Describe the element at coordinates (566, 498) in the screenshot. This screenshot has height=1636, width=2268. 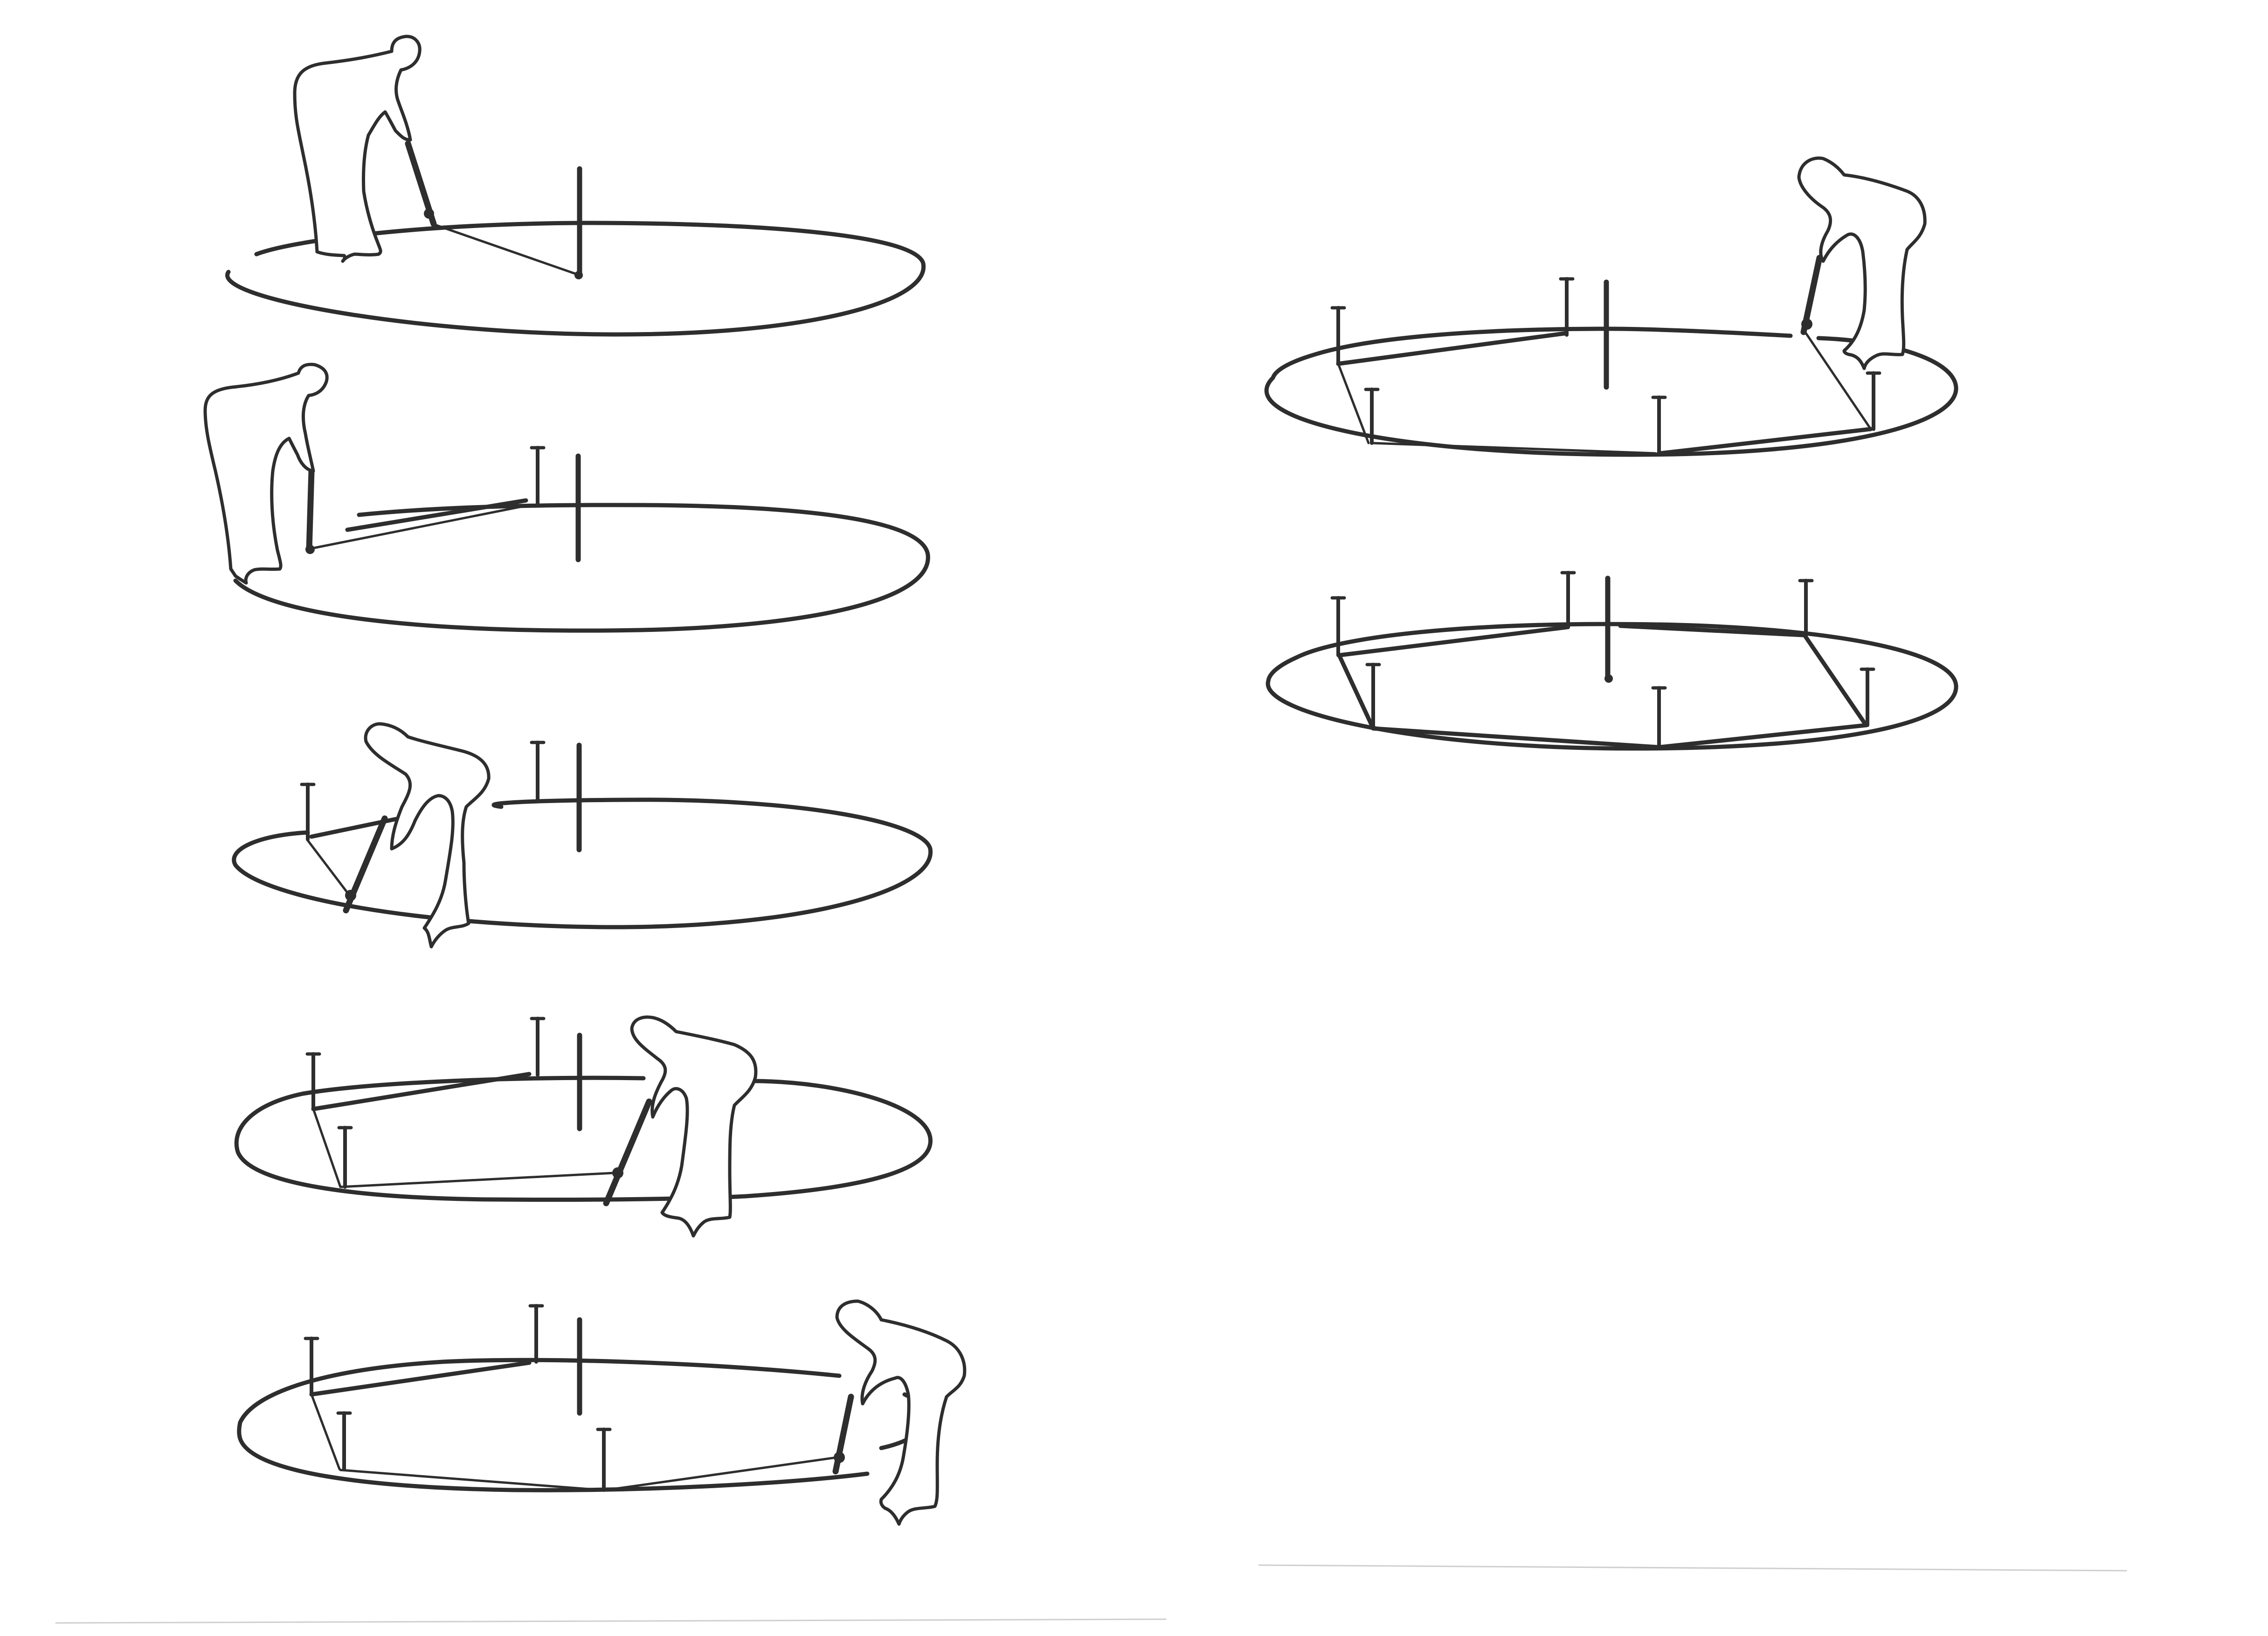
I see `step-2-scene` at that location.